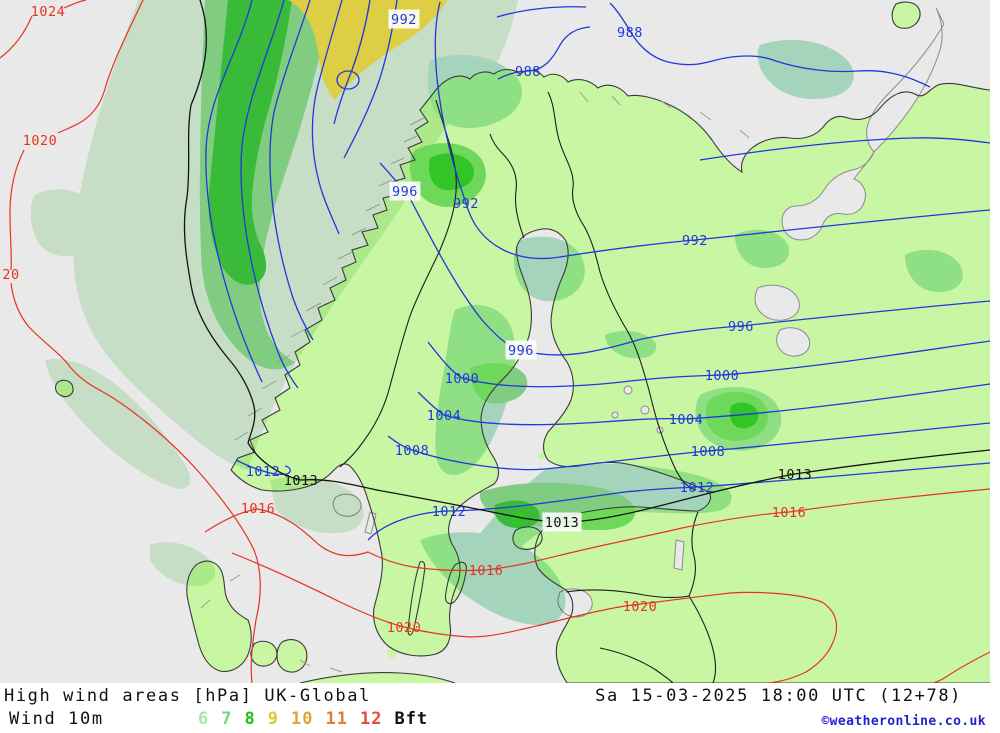 This screenshot has height=733, width=1000. Describe the element at coordinates (273, 719) in the screenshot. I see `legend-bft-9: 9` at that location.